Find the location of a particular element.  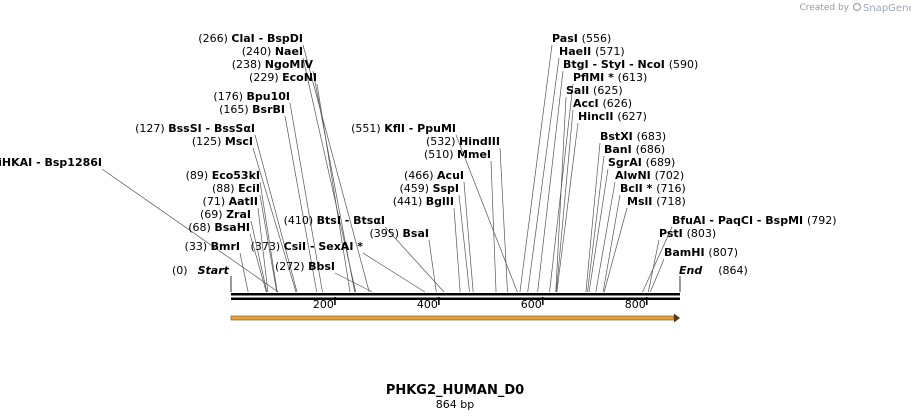

ruler-tick-label: 800 is located at coordinates (635, 304).